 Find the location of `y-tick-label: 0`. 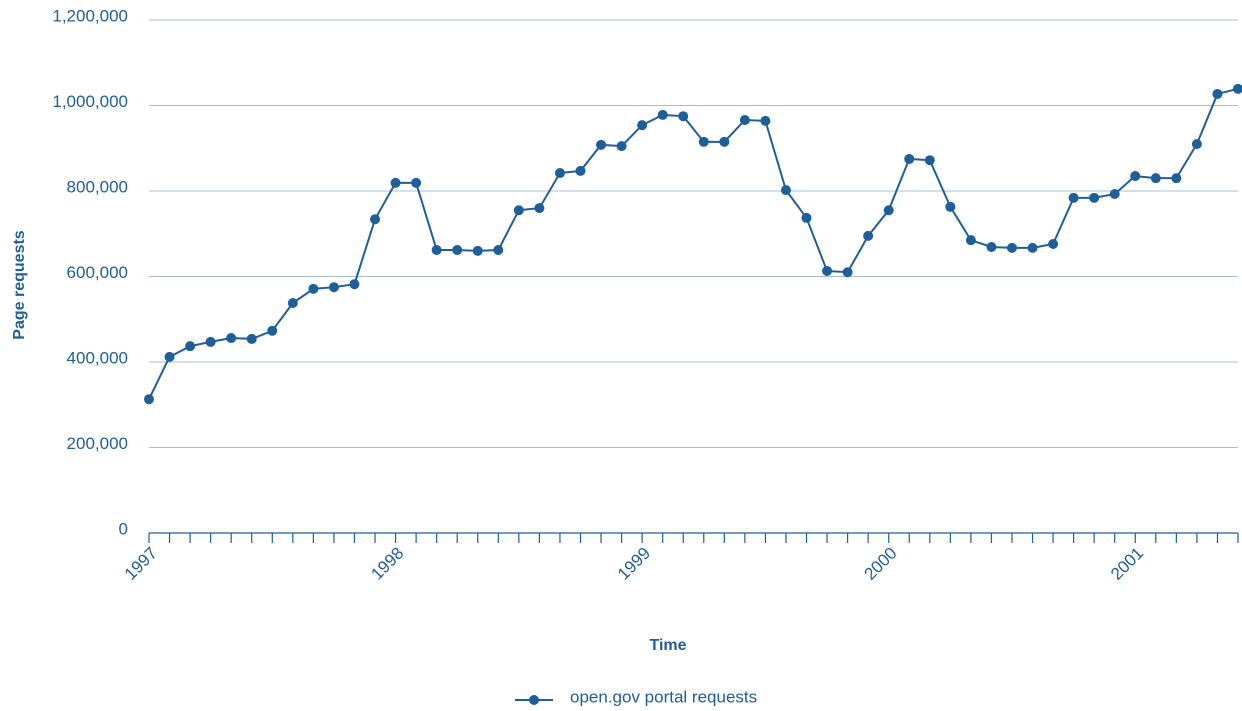

y-tick-label: 0 is located at coordinates (123, 528).